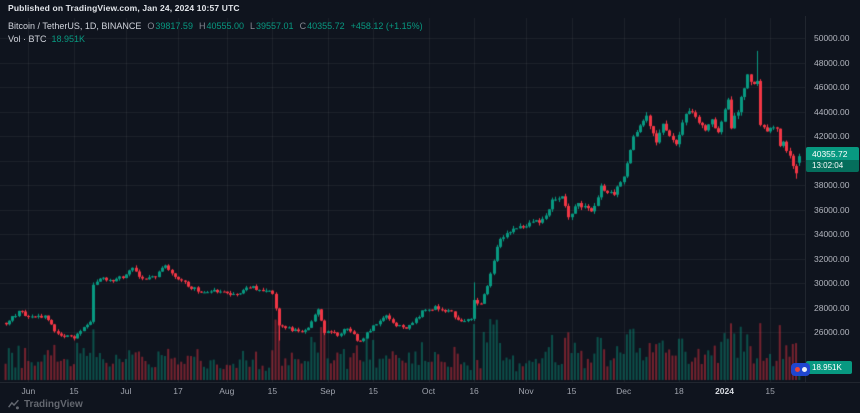 This screenshot has height=413, width=860. What do you see at coordinates (832, 154) in the screenshot?
I see `last-price-value: 40355.72` at bounding box center [832, 154].